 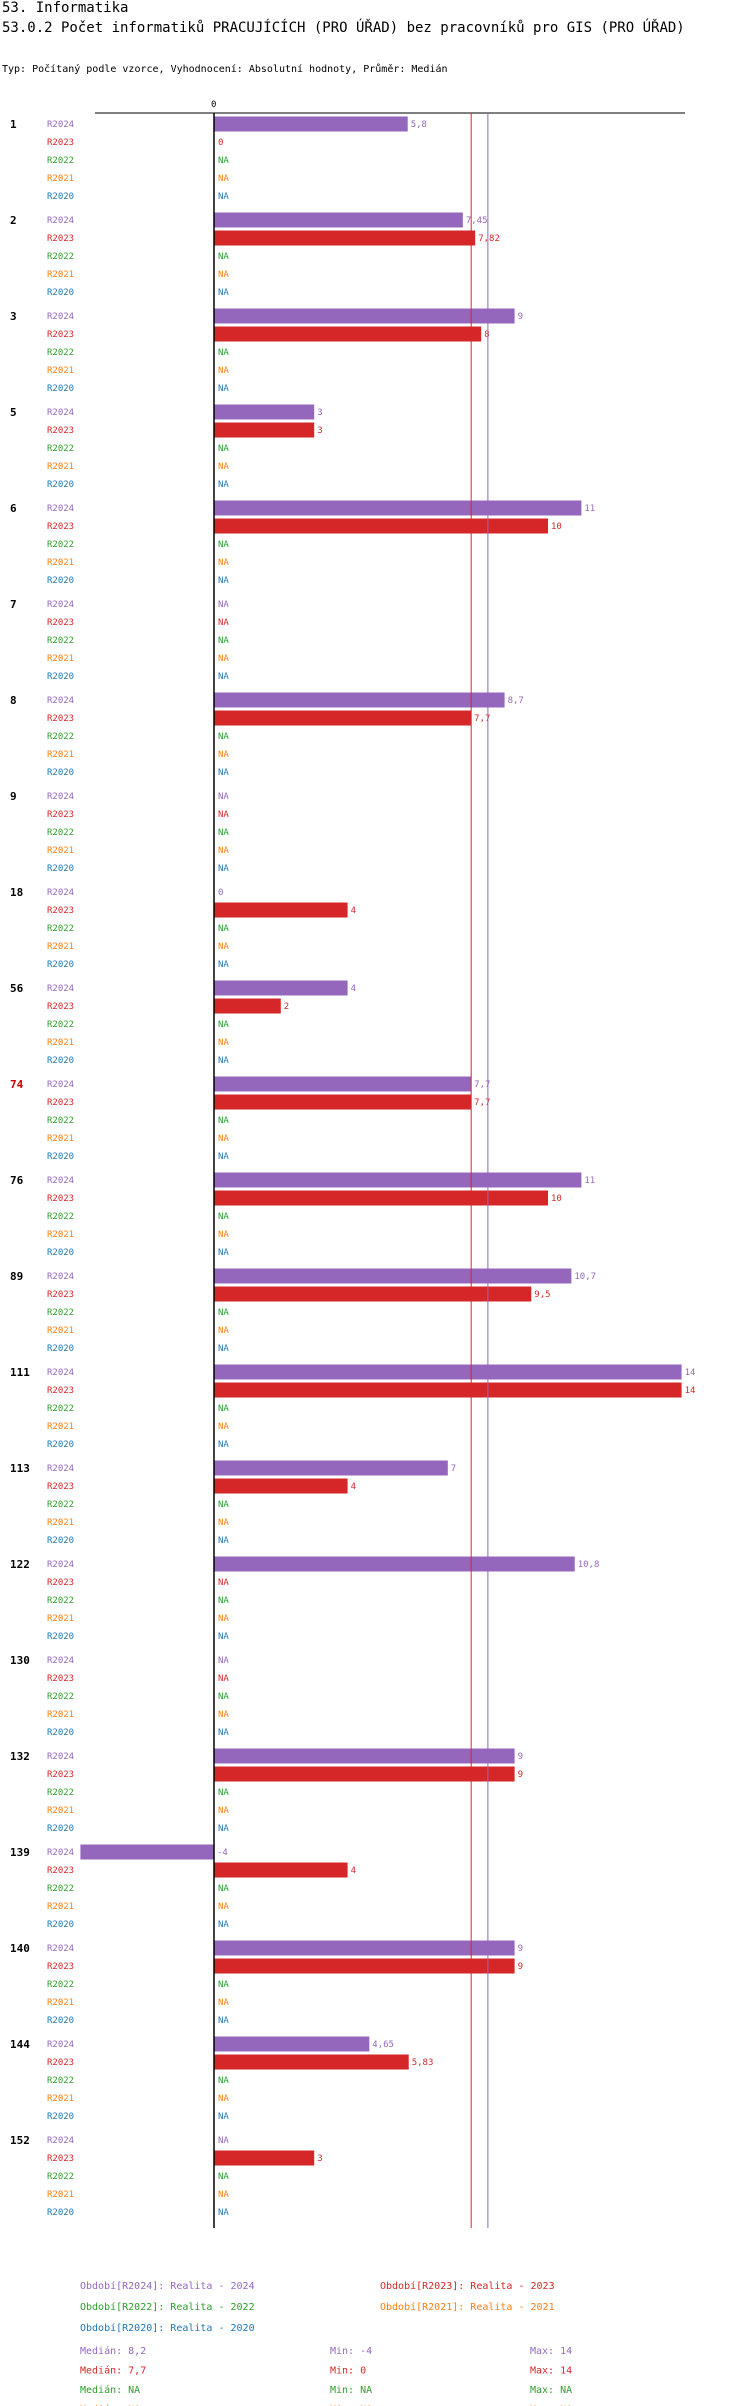 I want to click on value-label: 11, so click(x=589, y=509).